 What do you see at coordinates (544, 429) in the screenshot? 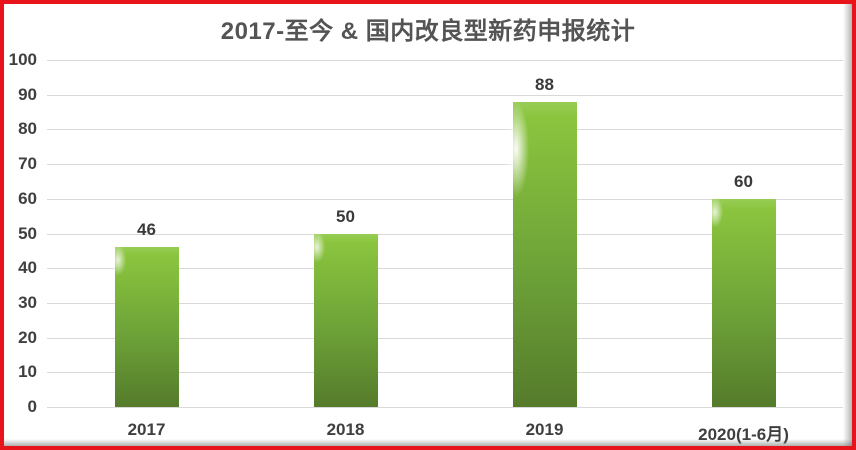
I see `x-axis-category-label: 2019` at bounding box center [544, 429].